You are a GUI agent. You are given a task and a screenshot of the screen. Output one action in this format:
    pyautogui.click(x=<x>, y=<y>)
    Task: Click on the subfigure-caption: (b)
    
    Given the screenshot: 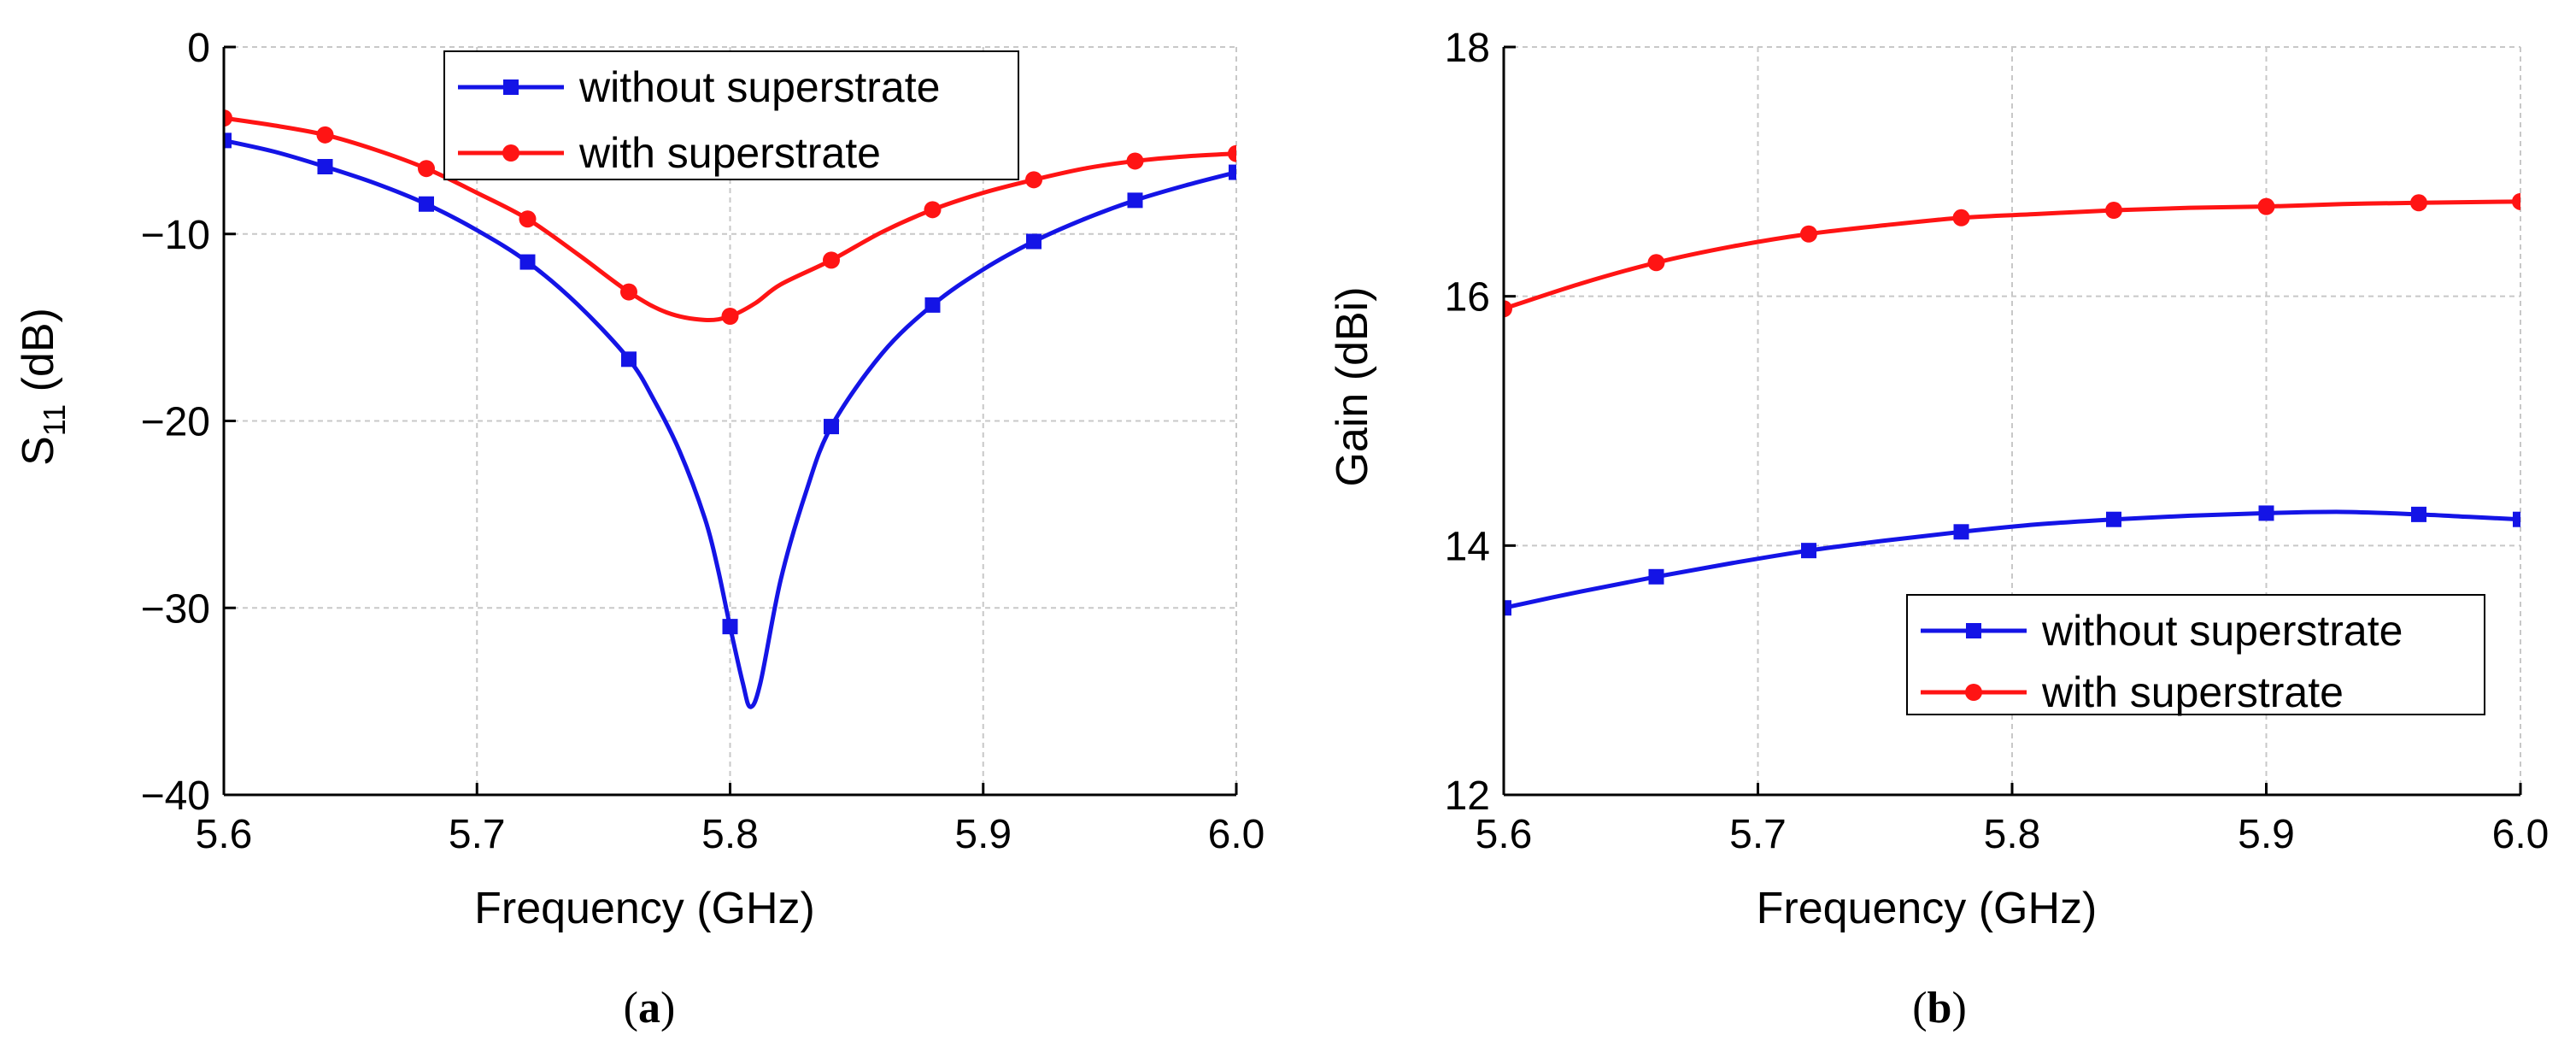 What is the action you would take?
    pyautogui.click(x=1939, y=1008)
    